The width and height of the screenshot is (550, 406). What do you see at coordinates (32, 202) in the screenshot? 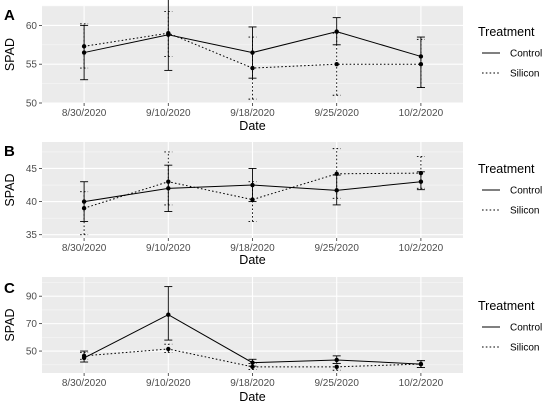
I see `y-tick-label: 40` at bounding box center [32, 202].